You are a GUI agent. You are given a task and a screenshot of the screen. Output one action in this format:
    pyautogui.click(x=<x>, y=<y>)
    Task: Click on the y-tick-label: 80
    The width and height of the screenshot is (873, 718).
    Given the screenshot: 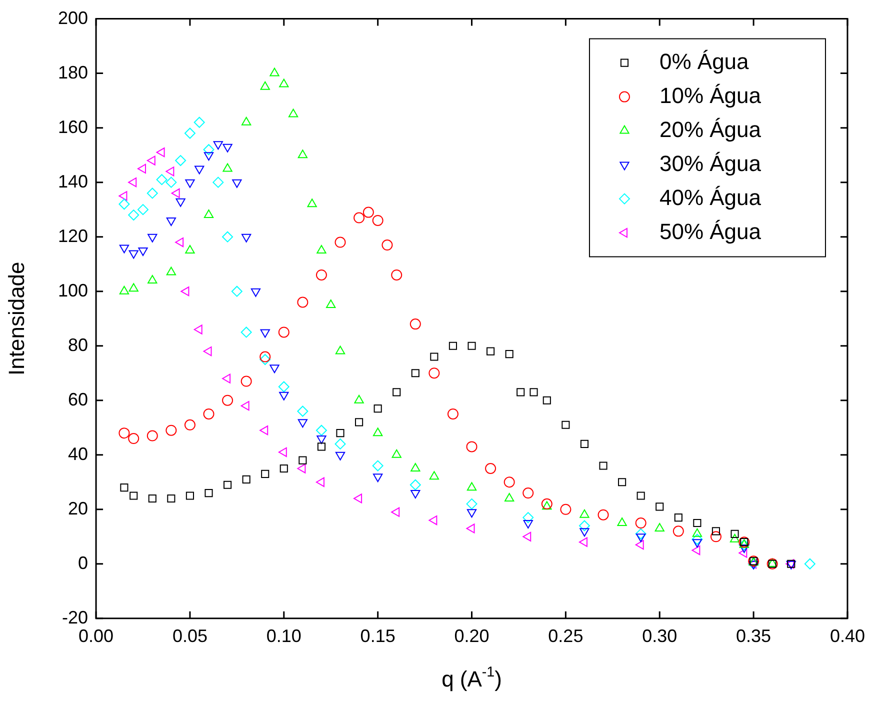 What is the action you would take?
    pyautogui.click(x=78, y=344)
    